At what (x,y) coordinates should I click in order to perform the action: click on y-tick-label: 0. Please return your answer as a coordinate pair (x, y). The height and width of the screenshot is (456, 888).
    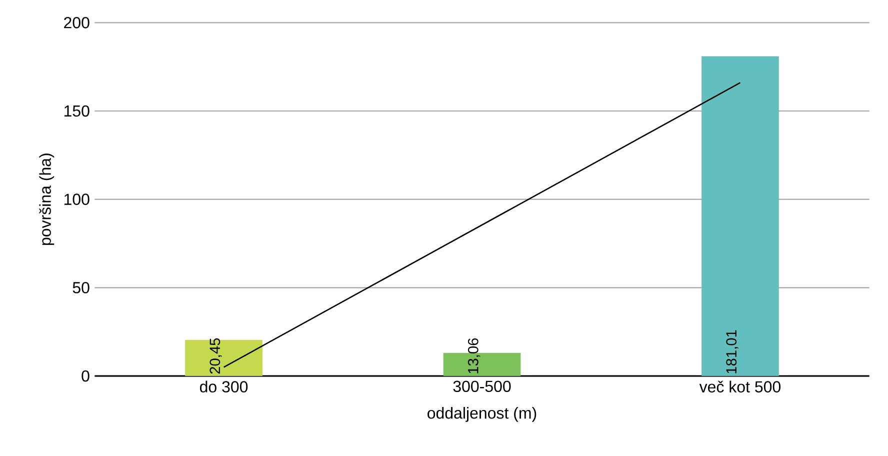
    Looking at the image, I should click on (86, 376).